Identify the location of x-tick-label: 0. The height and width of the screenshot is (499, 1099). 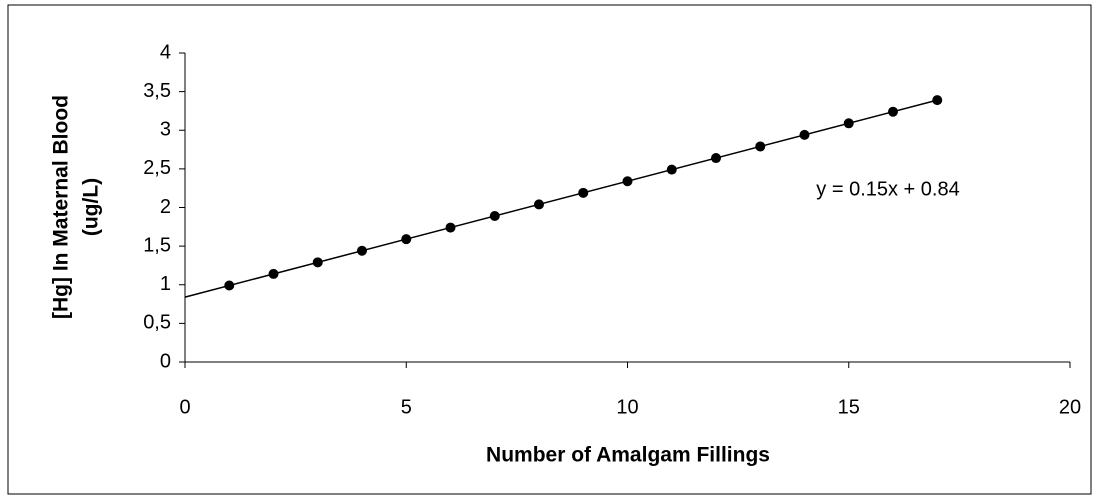
(184, 407).